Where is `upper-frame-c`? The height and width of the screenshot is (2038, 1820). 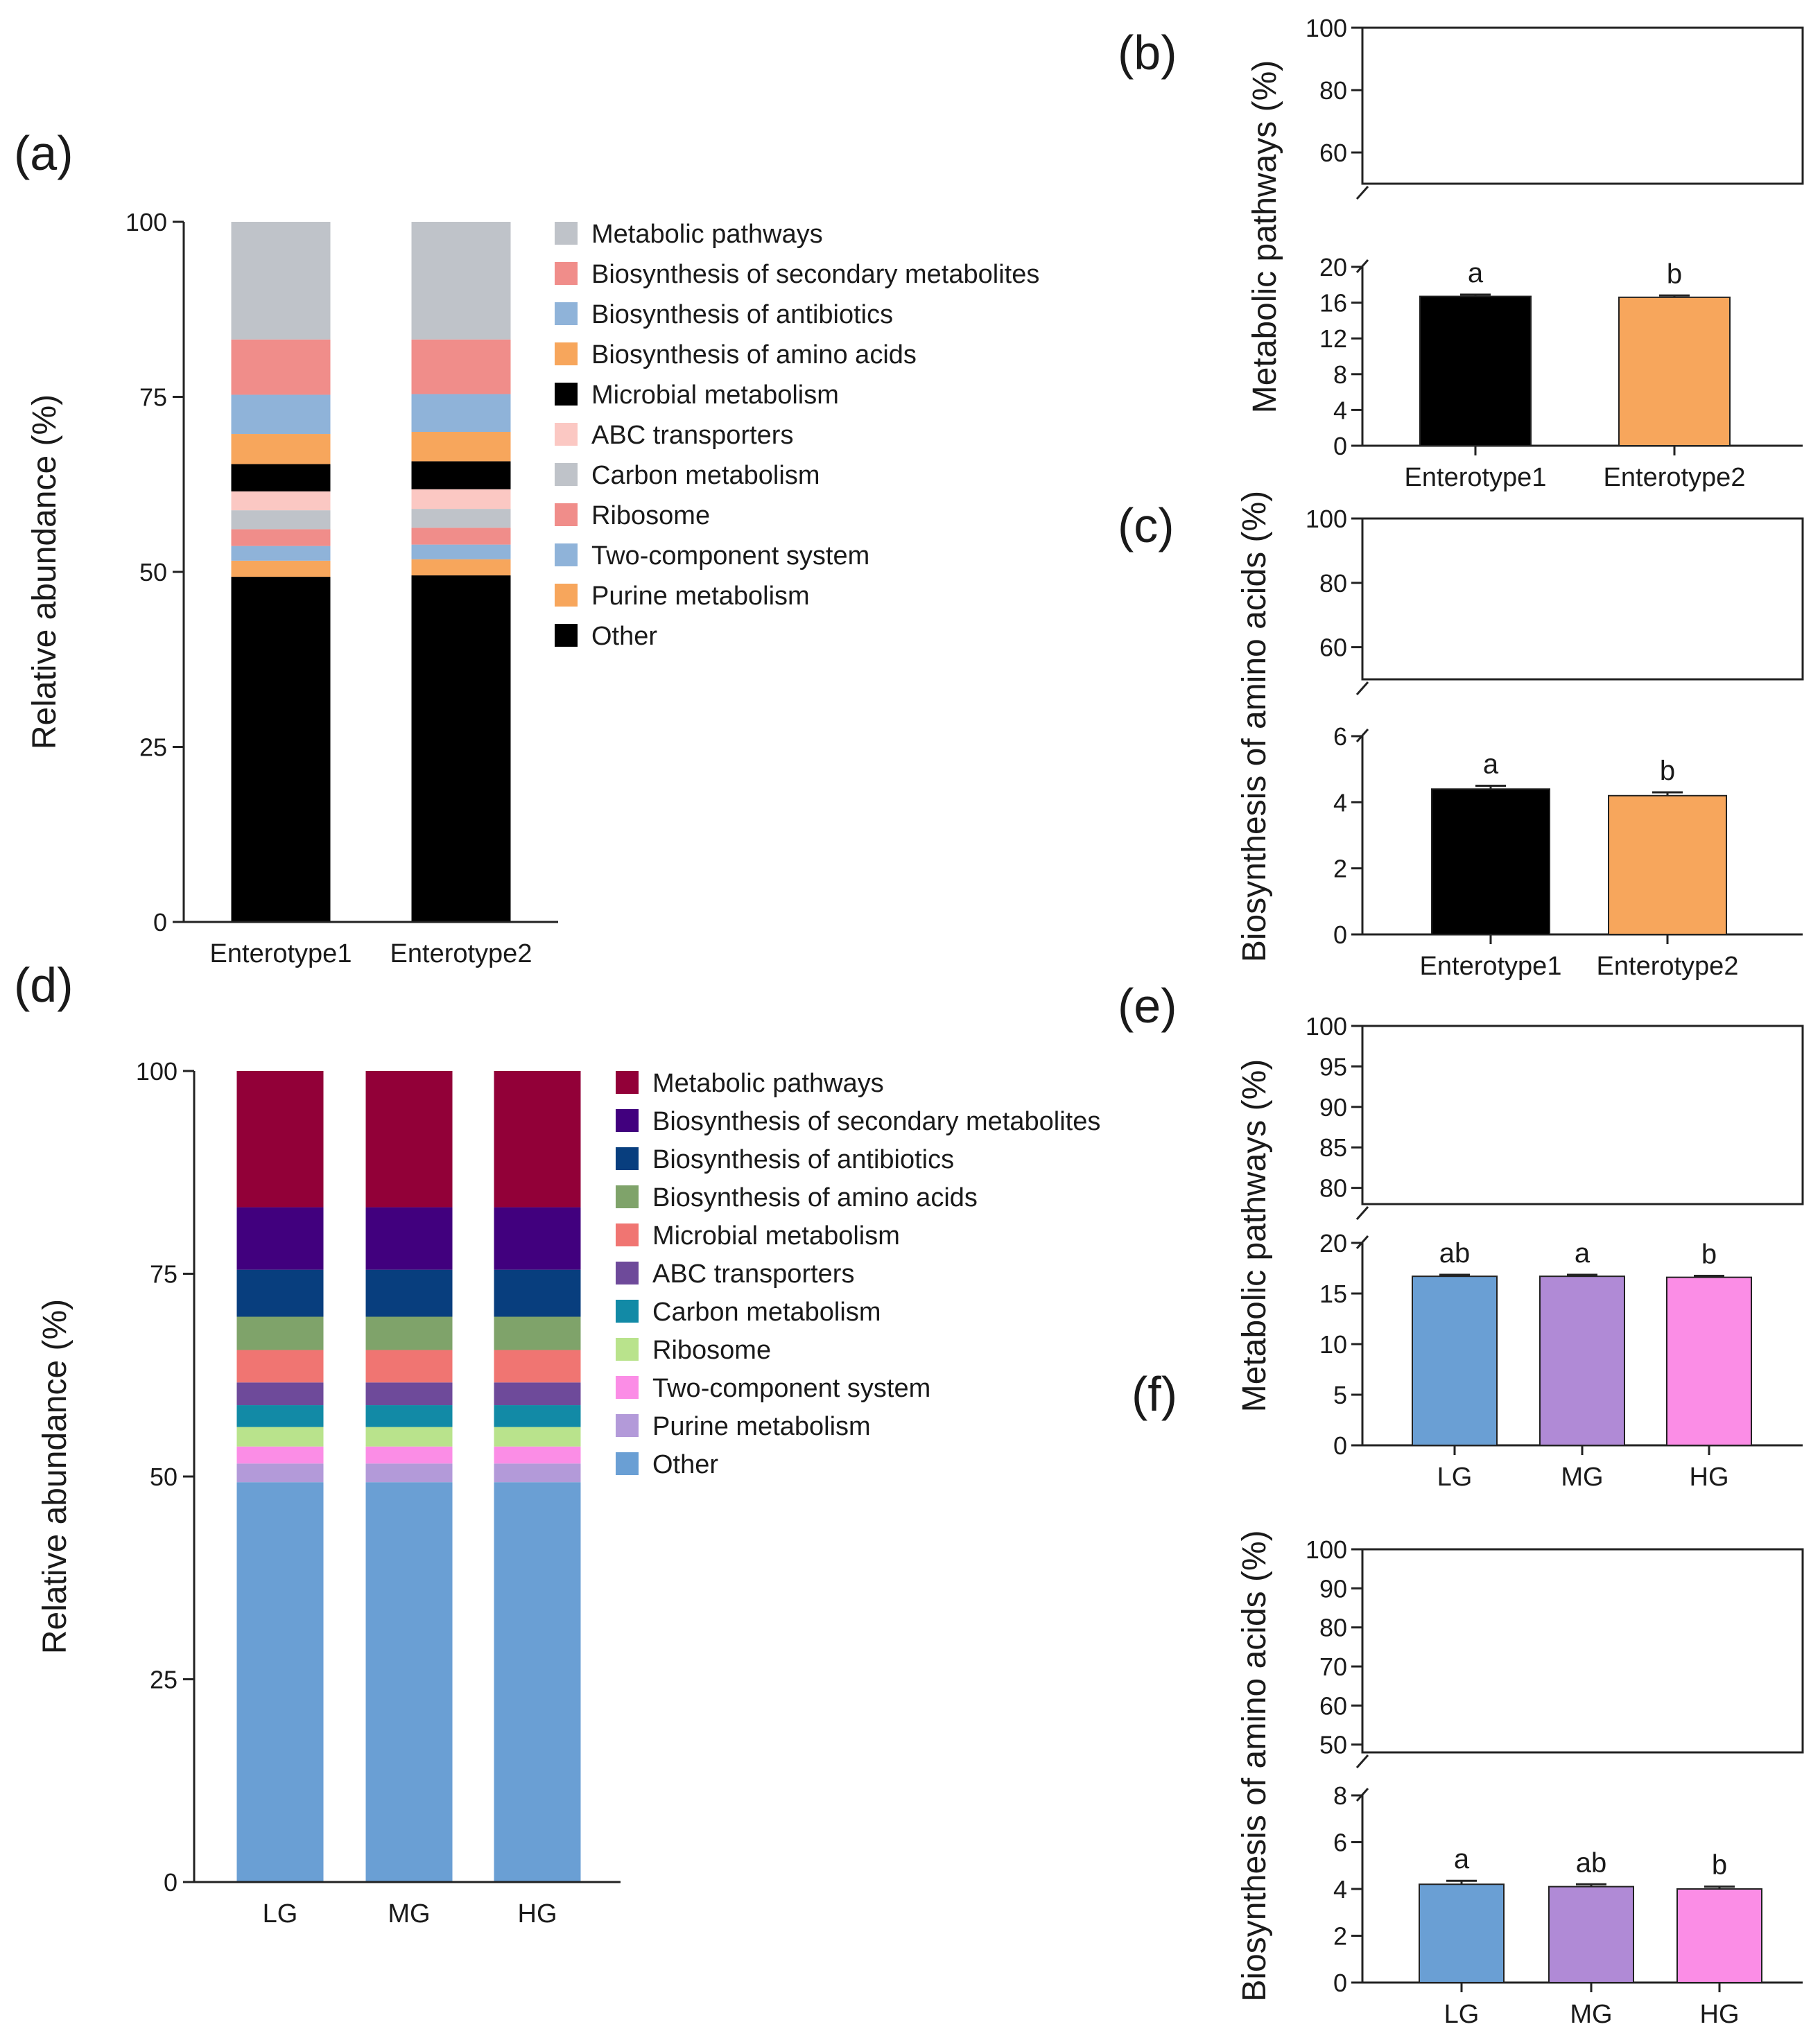
upper-frame-c is located at coordinates (1582, 599).